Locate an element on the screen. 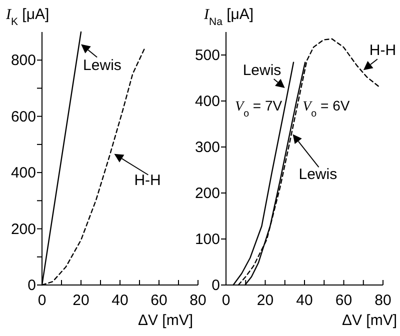 This screenshot has height=336, width=400. series-label: V$_{o}$ = 6V is located at coordinates (326, 109).